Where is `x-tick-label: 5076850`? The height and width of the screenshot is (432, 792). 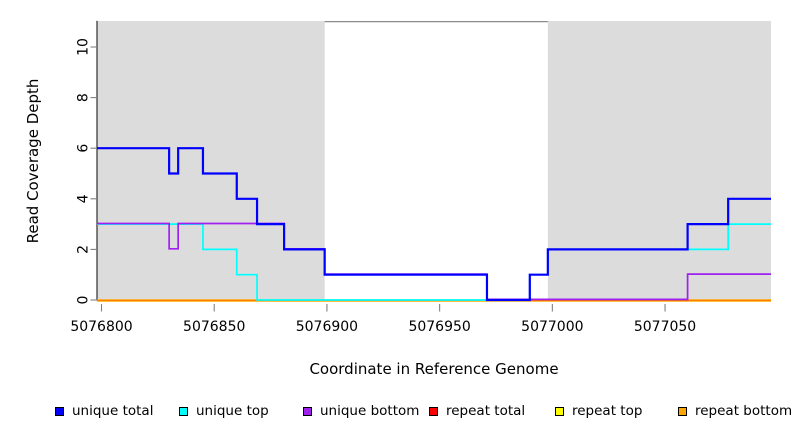
x-tick-label: 5076850 is located at coordinates (214, 327).